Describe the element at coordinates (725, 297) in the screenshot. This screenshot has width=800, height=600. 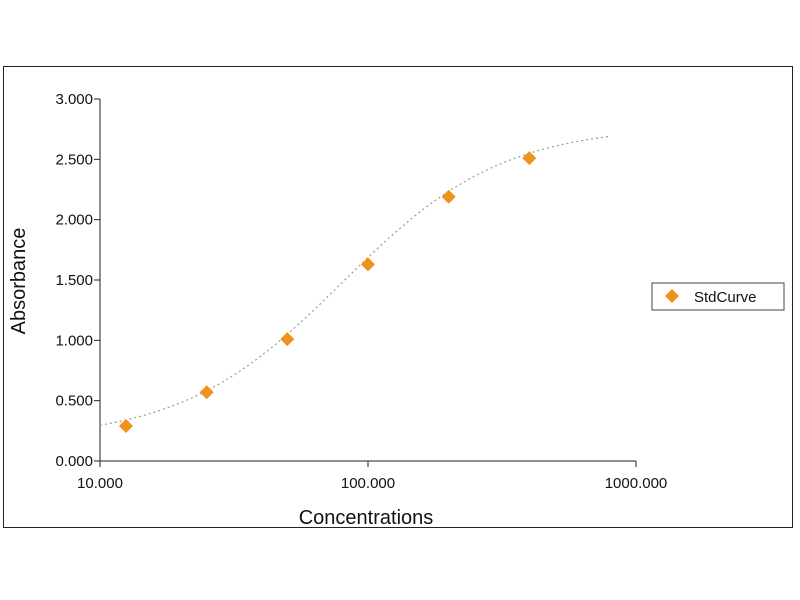
I see `legend-label-stdcurve: StdCurve` at that location.